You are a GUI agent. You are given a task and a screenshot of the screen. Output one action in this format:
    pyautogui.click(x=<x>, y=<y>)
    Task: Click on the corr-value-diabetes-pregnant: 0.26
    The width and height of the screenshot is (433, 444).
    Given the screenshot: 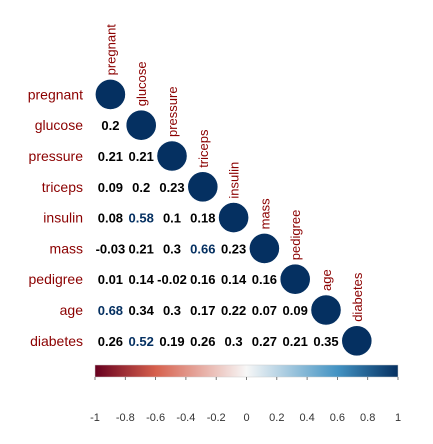 What is the action you would take?
    pyautogui.click(x=110, y=341)
    